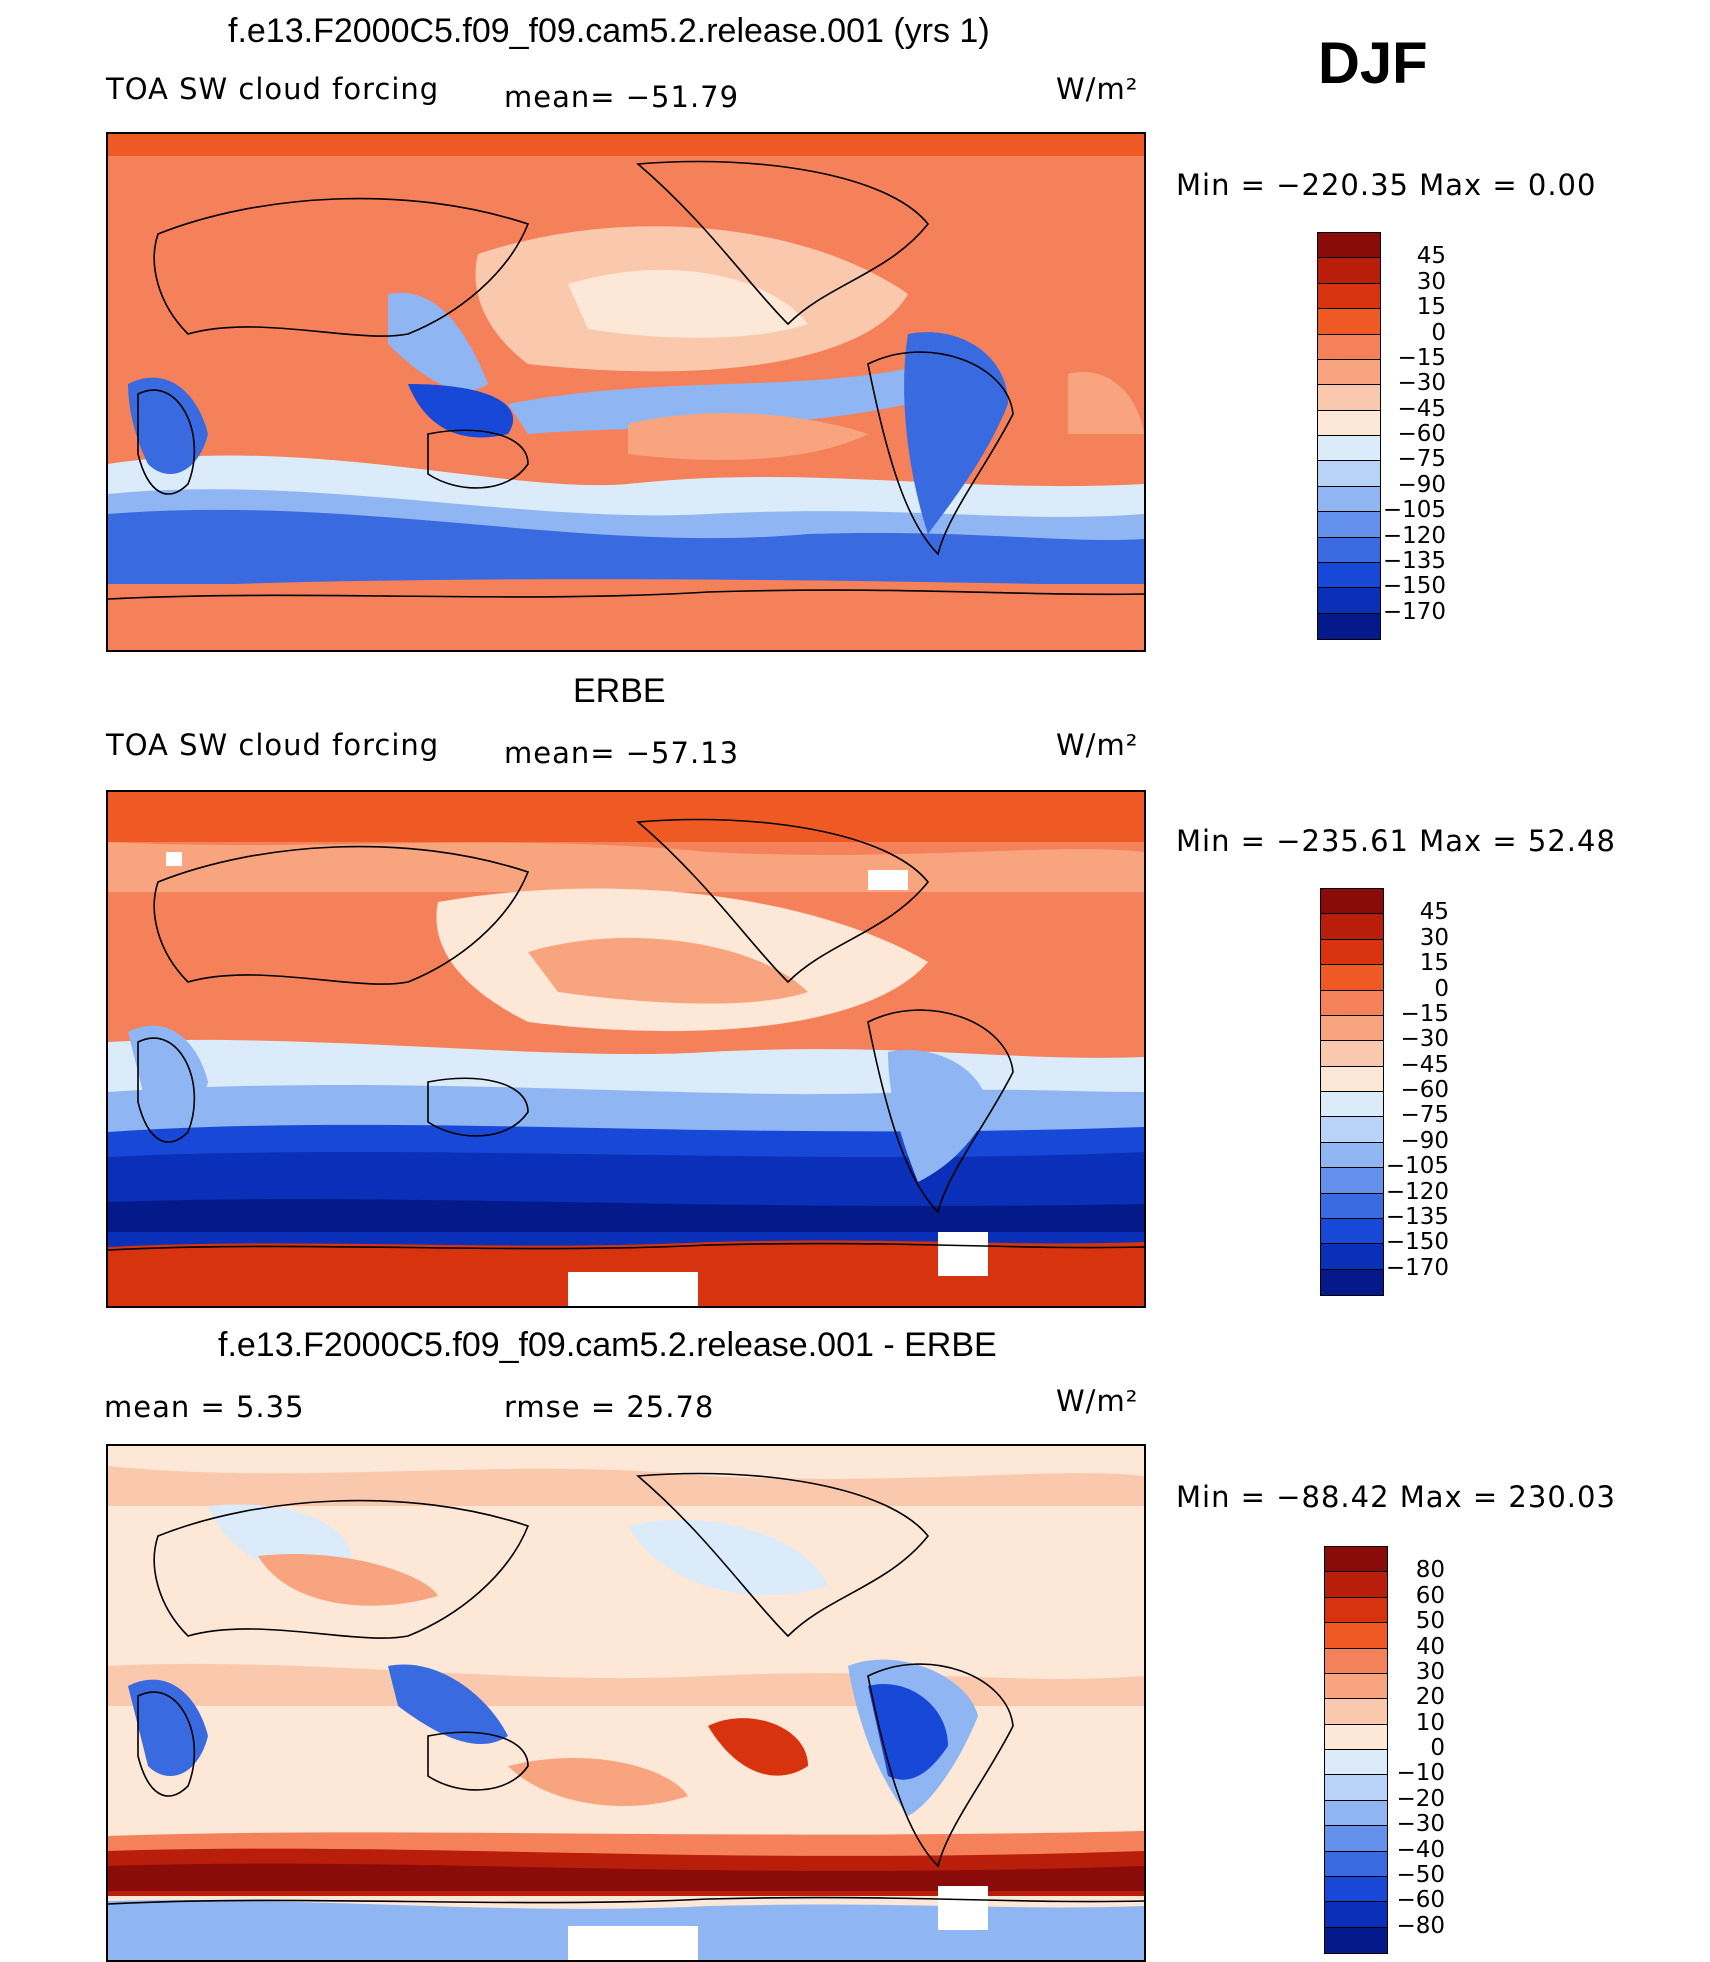  I want to click on colorbar-tick-label: −40, so click(1420, 1849).